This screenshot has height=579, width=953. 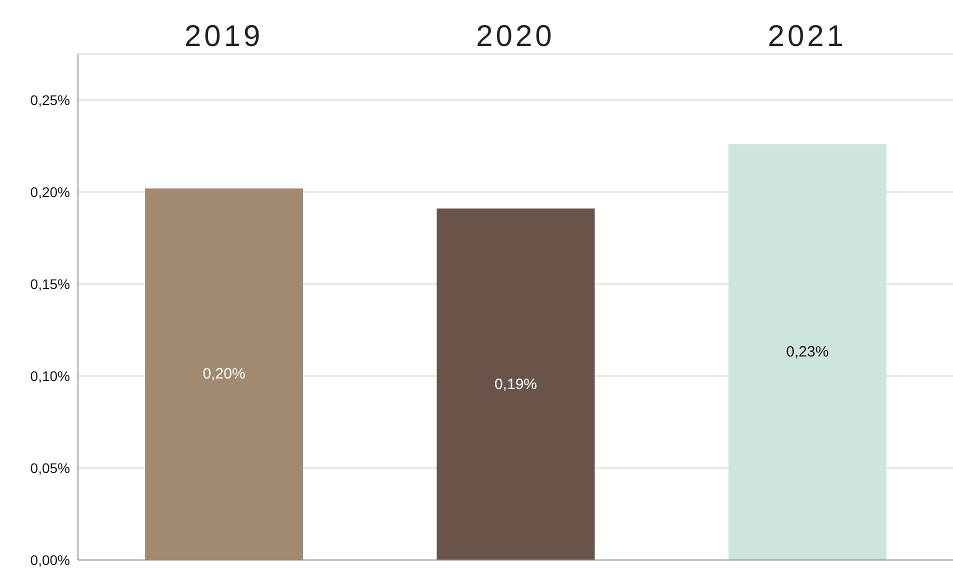 What do you see at coordinates (515, 36) in the screenshot?
I see `x-tick-label: 2020` at bounding box center [515, 36].